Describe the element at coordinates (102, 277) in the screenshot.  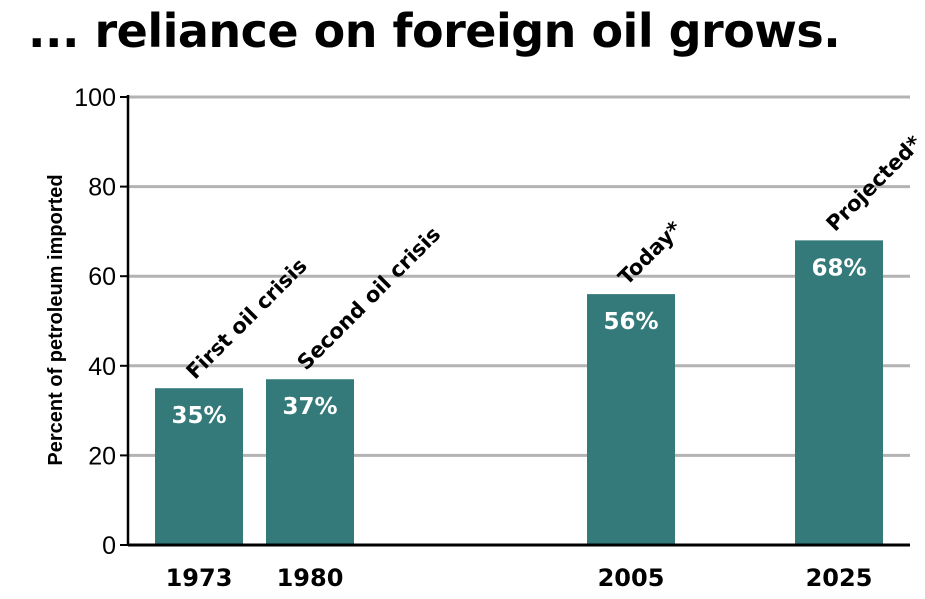
I see `y-tick-label: 60` at that location.